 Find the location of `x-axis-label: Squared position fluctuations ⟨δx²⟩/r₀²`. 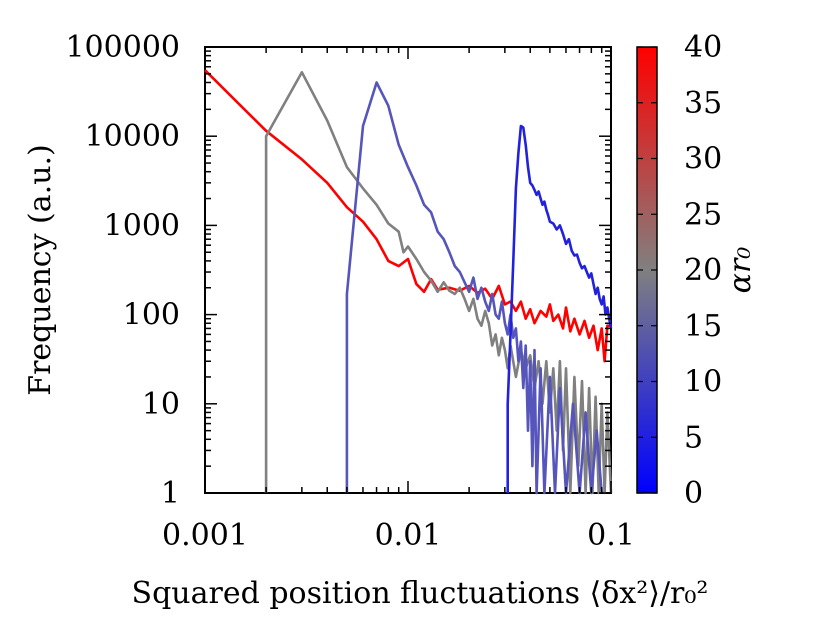

x-axis-label: Squared position fluctuations ⟨δx²⟩/r₀² is located at coordinates (420, 593).